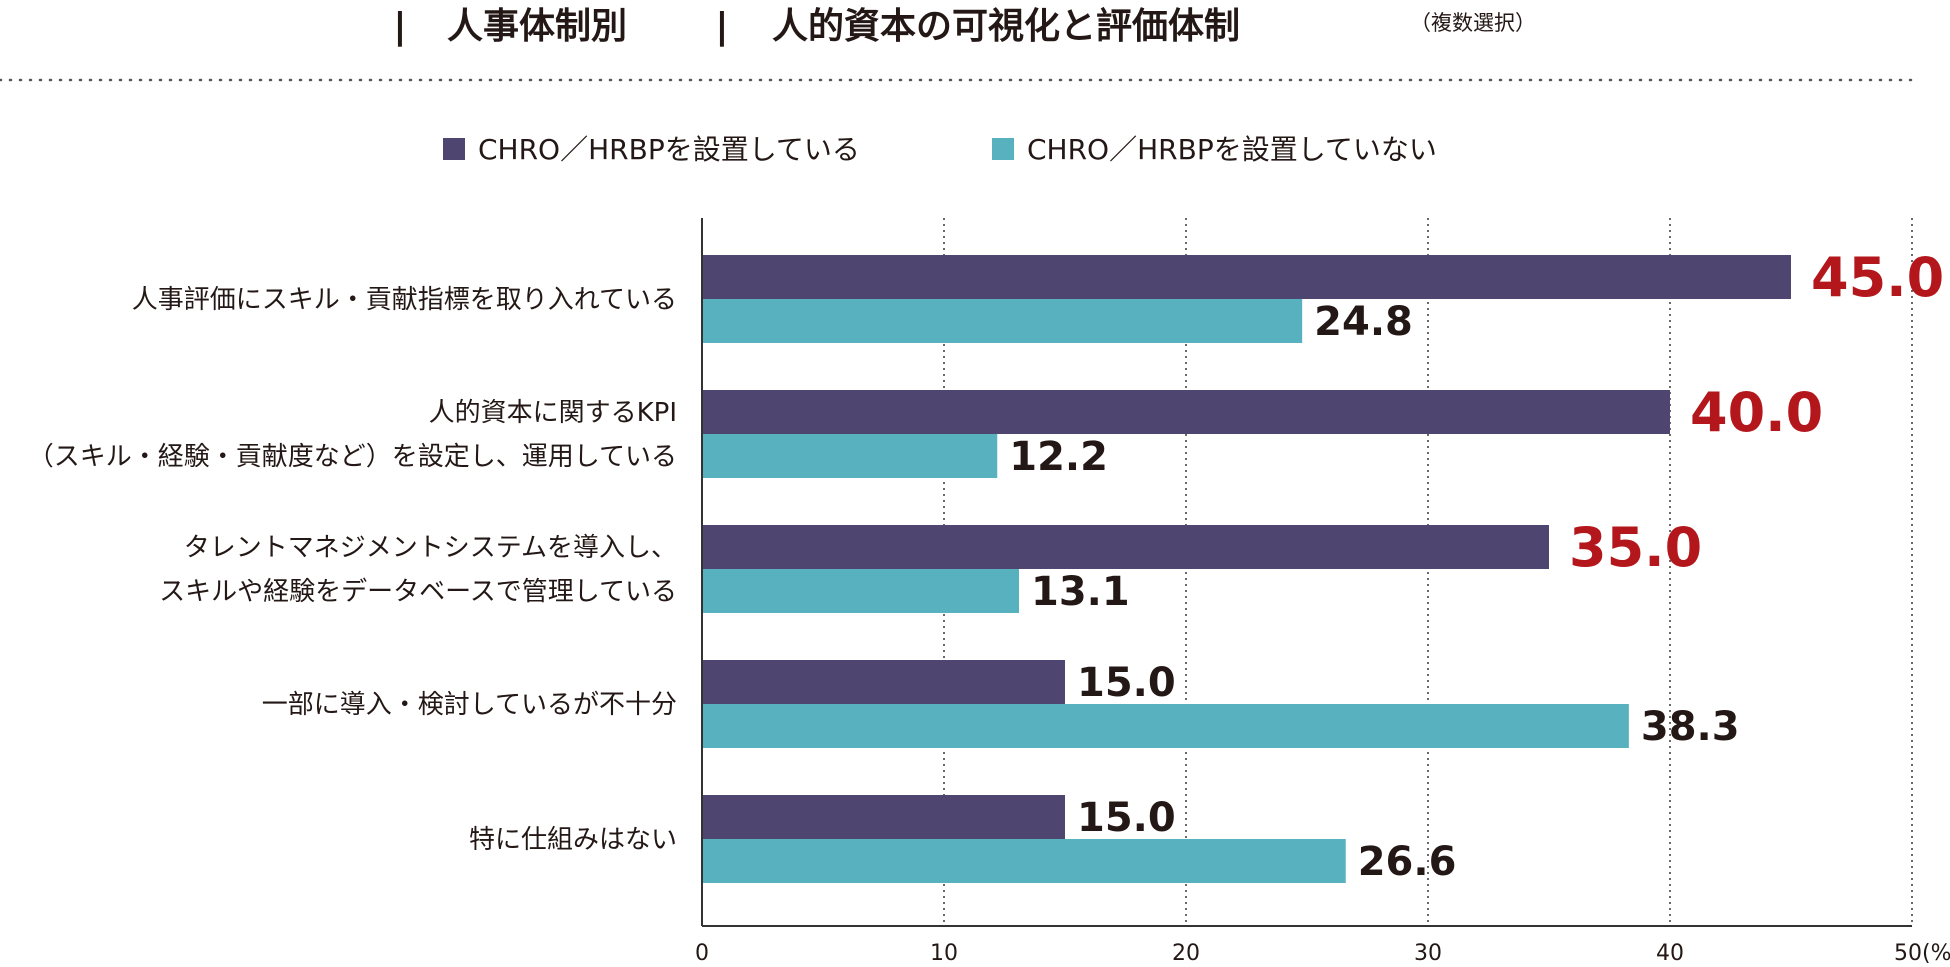  What do you see at coordinates (721, 26) in the screenshot?
I see `header-bar-mid: |` at bounding box center [721, 26].